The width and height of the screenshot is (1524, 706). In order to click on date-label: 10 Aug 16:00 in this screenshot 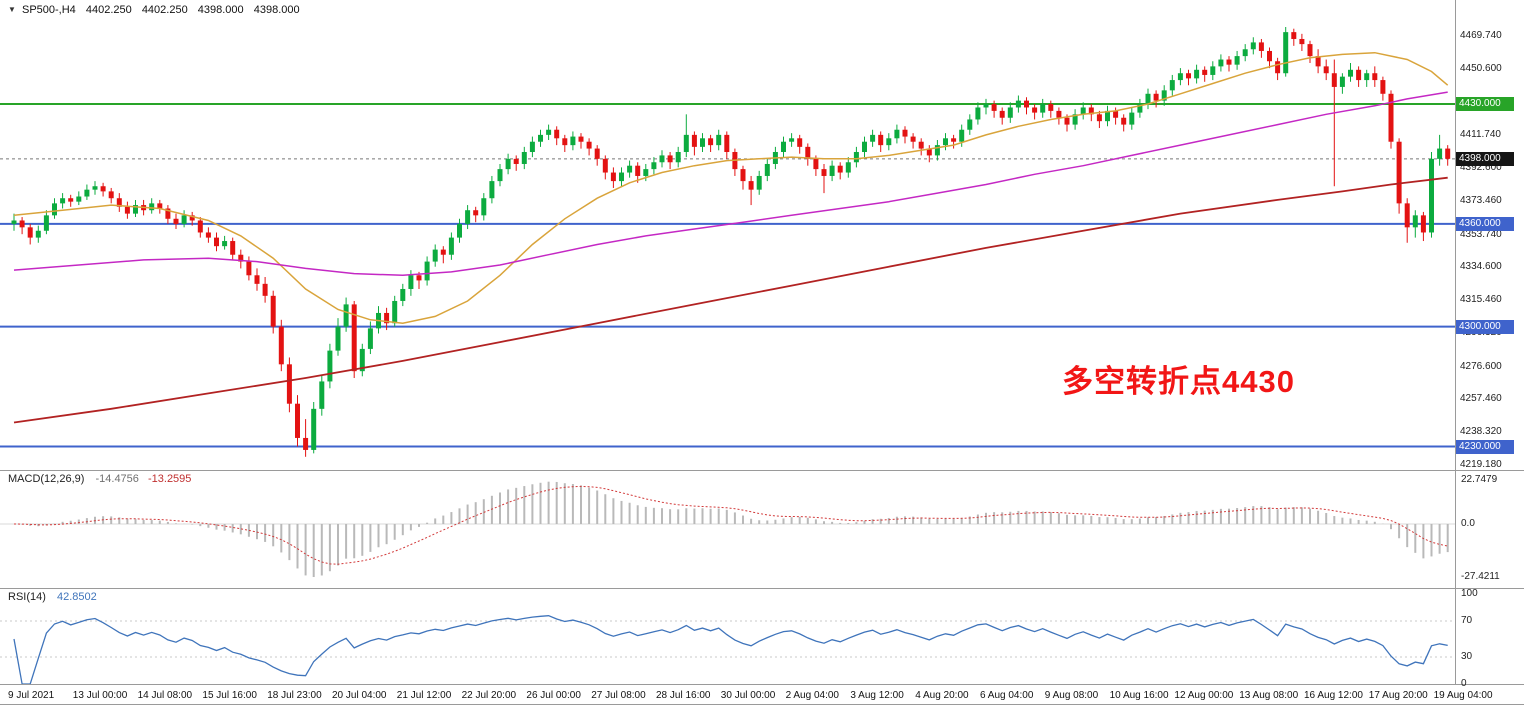, I will do `click(1139, 695)`.